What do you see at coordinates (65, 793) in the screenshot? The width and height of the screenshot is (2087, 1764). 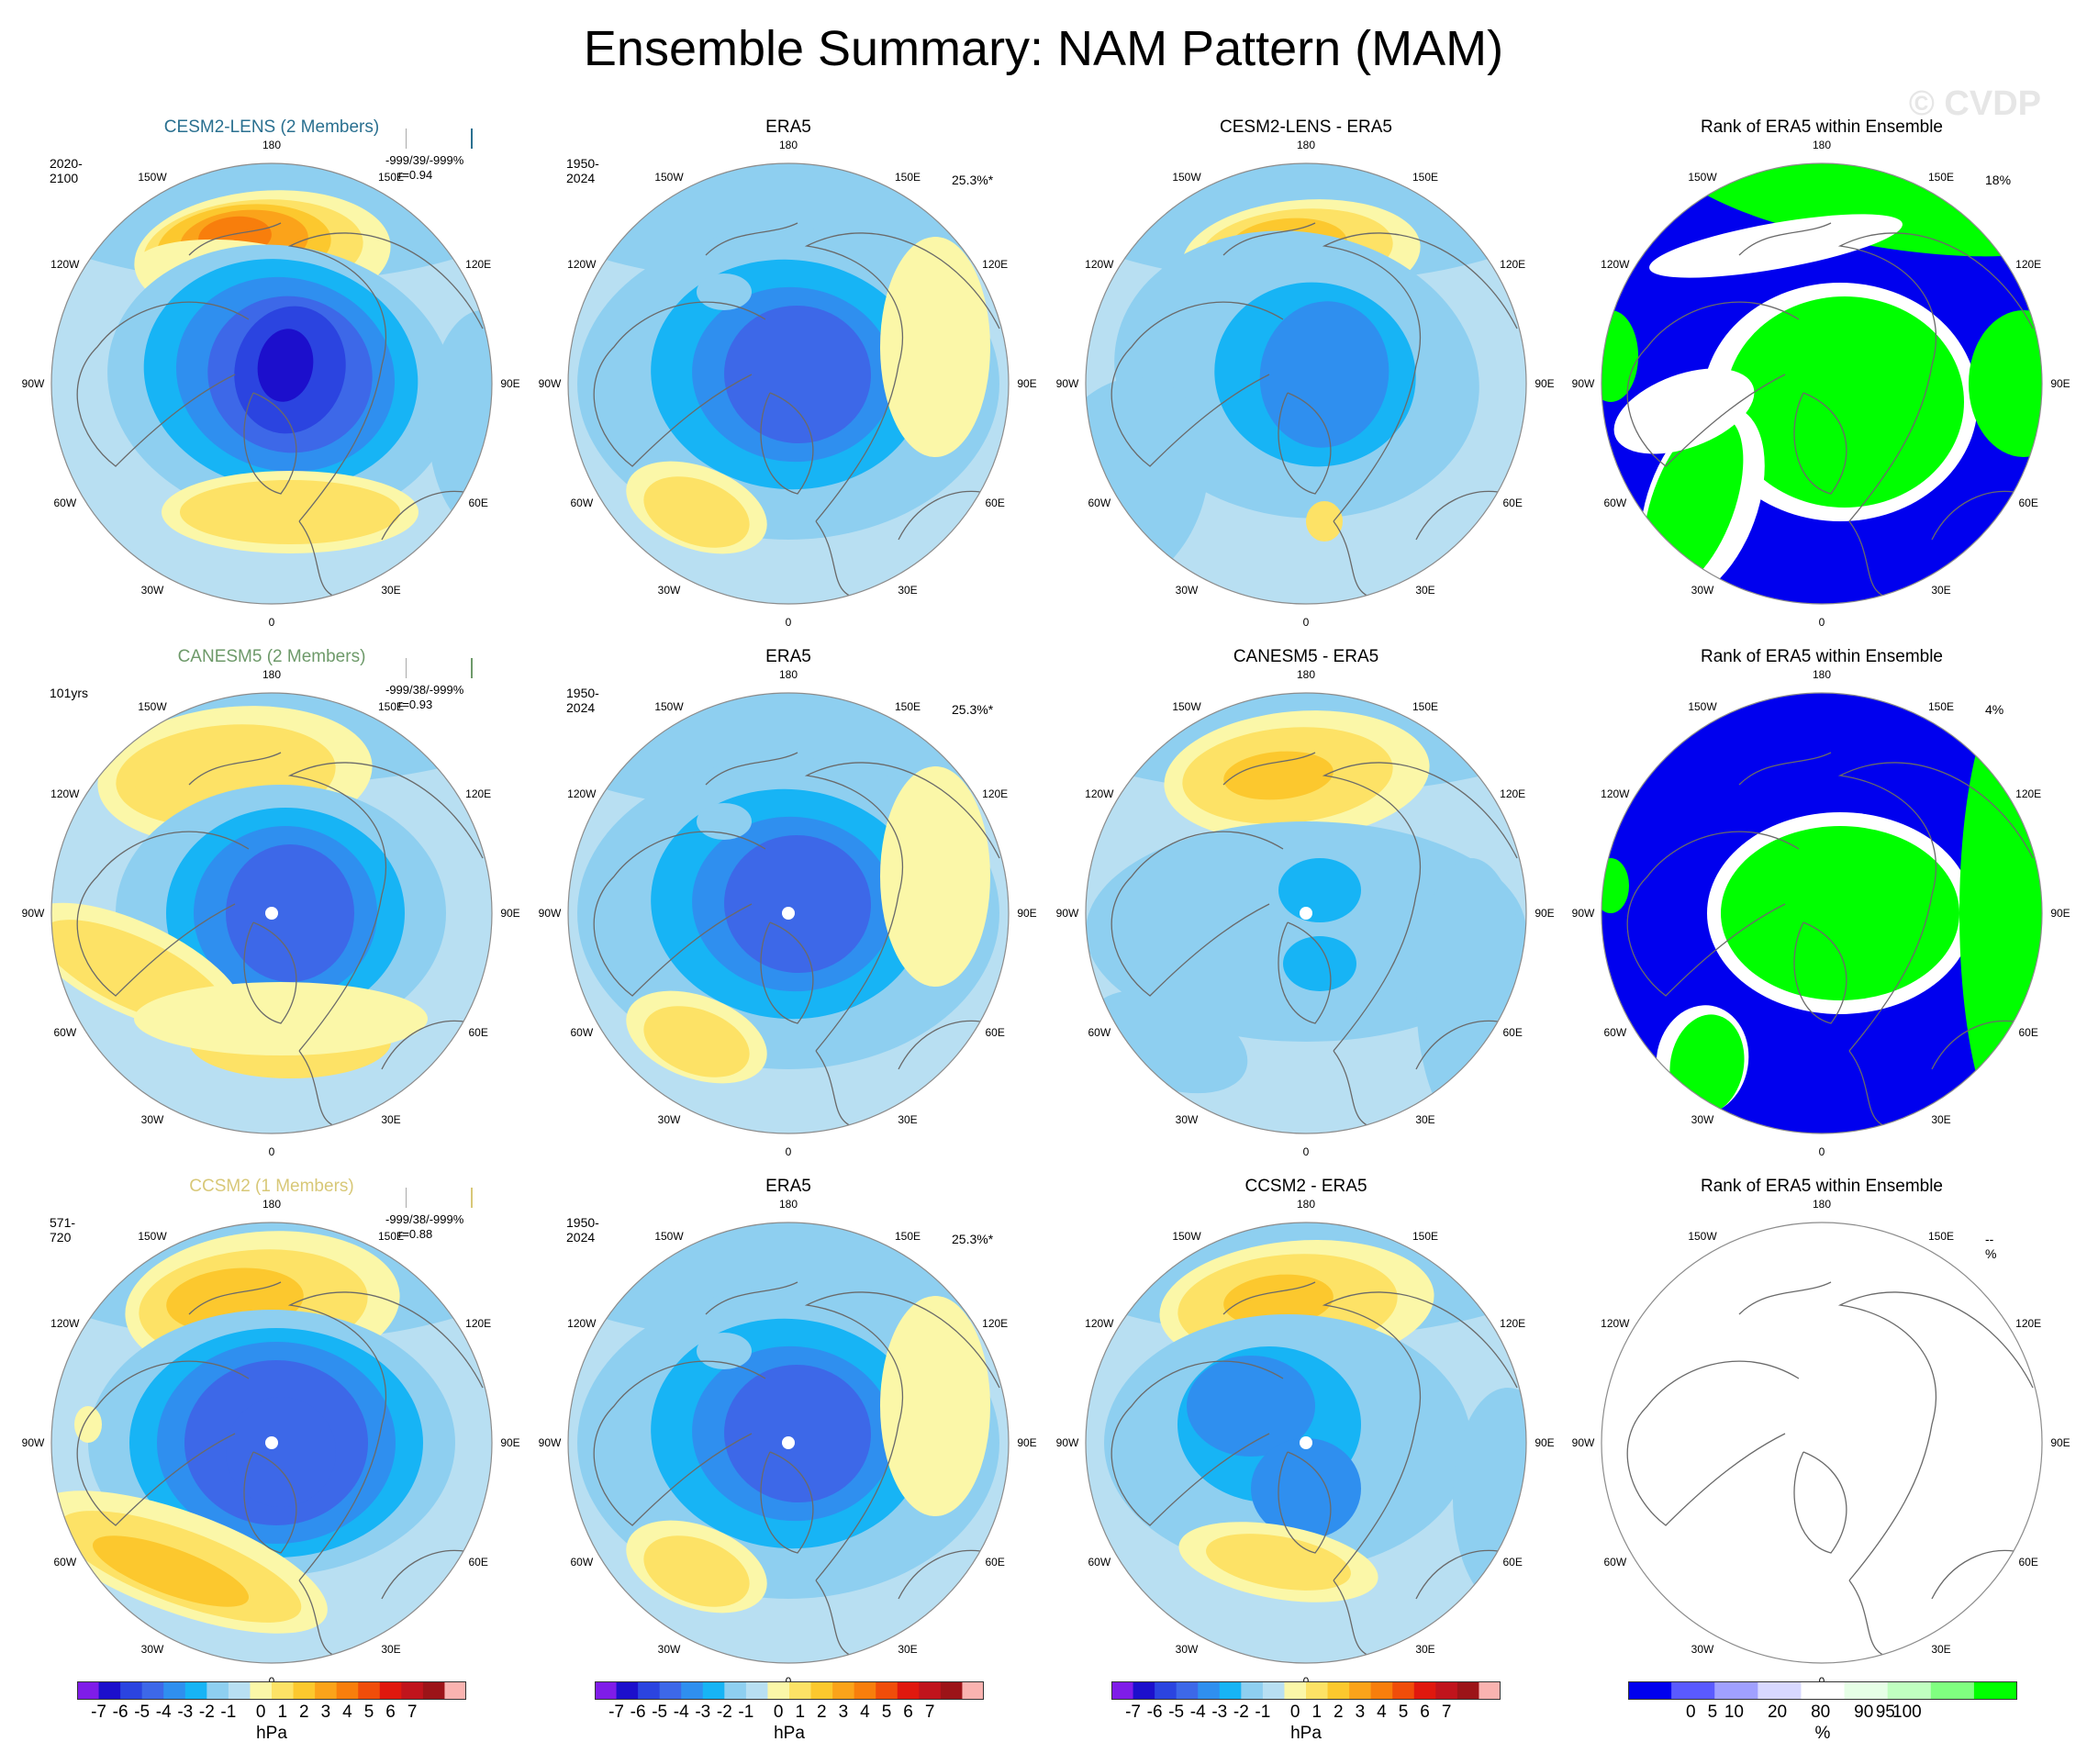 I see `lon-label: 120W` at bounding box center [65, 793].